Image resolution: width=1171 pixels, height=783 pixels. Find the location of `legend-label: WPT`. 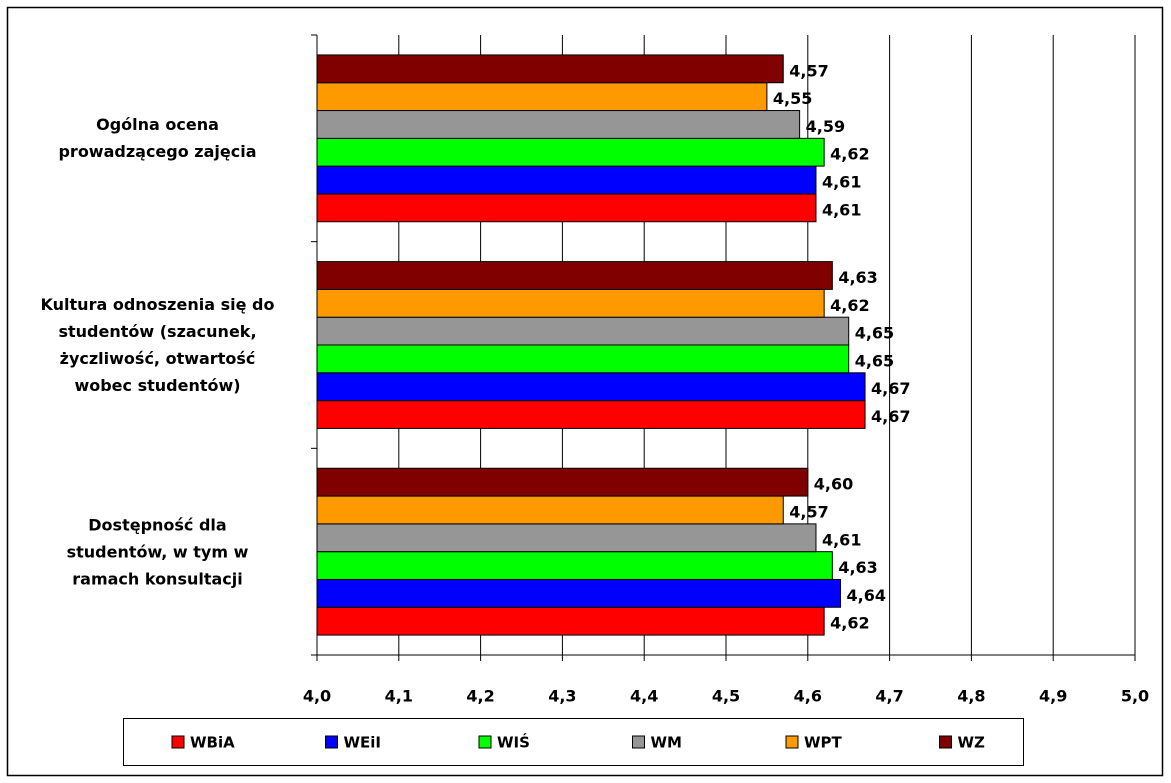

legend-label: WPT is located at coordinates (823, 743).